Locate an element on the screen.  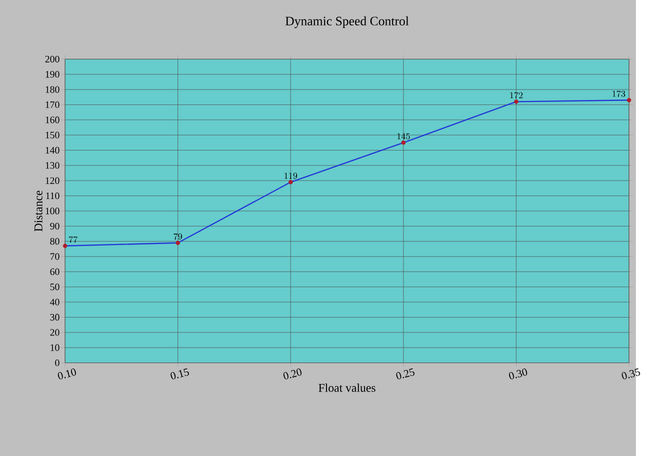
y-tick-label: 70 is located at coordinates (55, 256).